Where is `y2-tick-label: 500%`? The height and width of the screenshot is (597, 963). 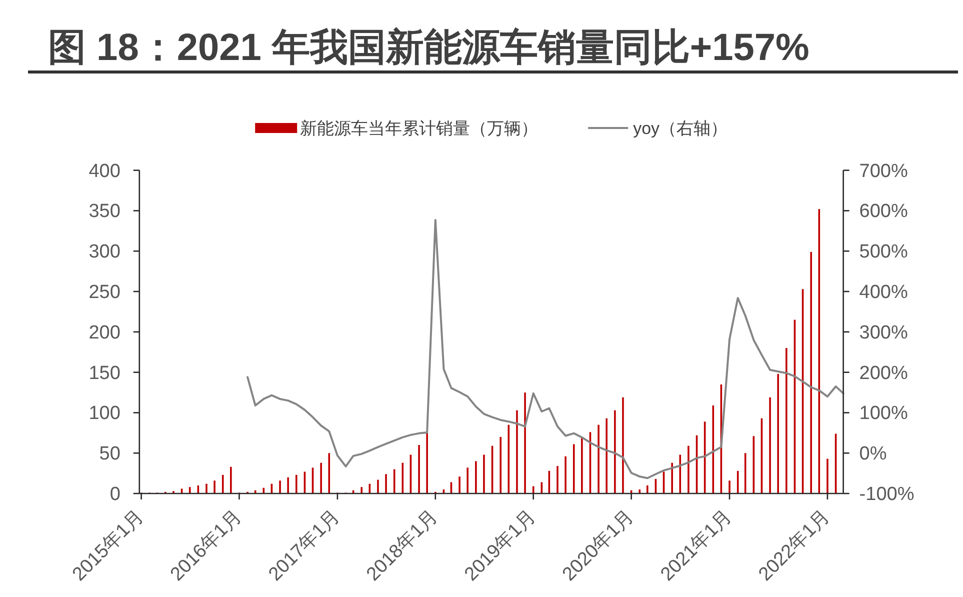
y2-tick-label: 500% is located at coordinates (883, 252).